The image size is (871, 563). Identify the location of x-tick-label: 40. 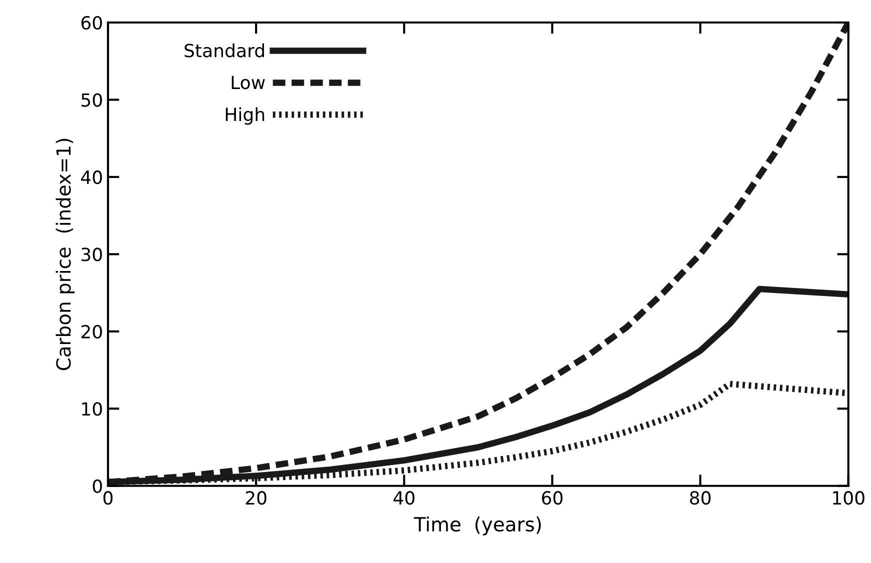
(404, 498).